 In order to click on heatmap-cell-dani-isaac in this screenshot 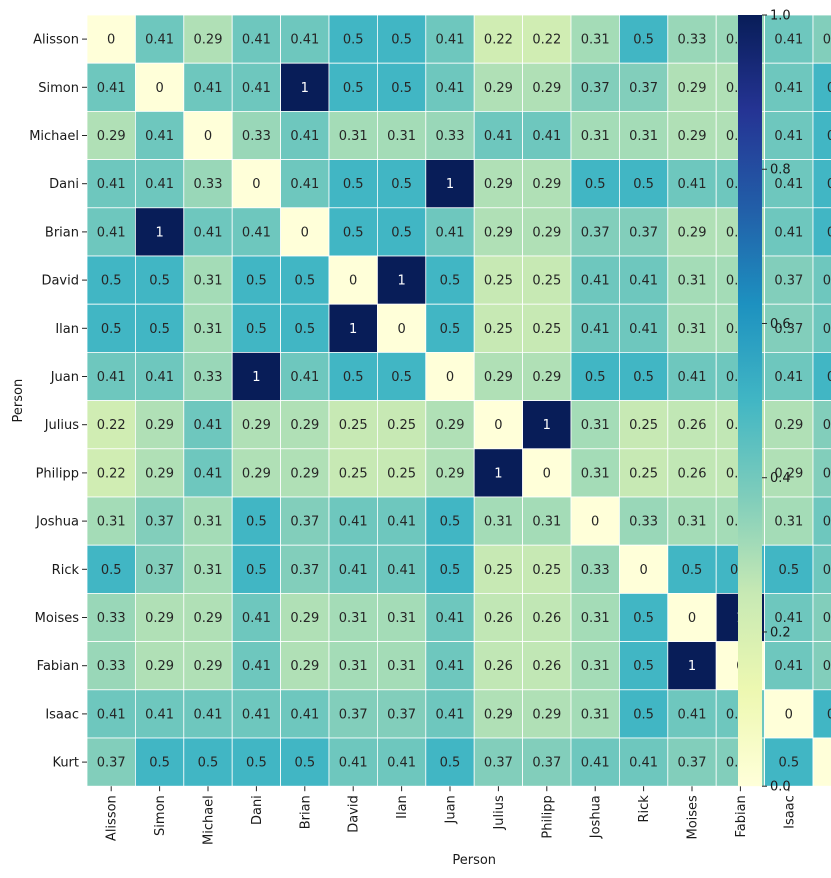, I will do `click(789, 184)`.